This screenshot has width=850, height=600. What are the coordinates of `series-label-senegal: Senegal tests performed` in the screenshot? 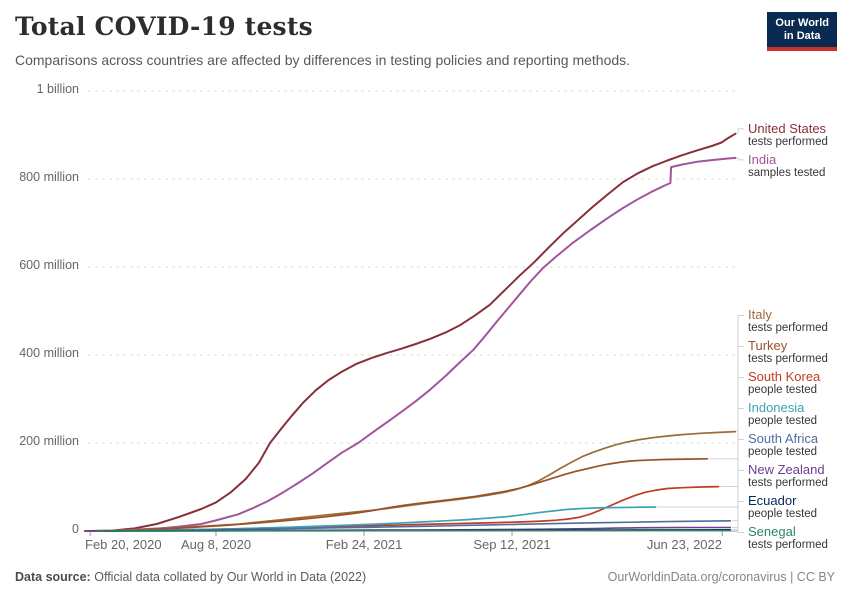 It's located at (788, 538).